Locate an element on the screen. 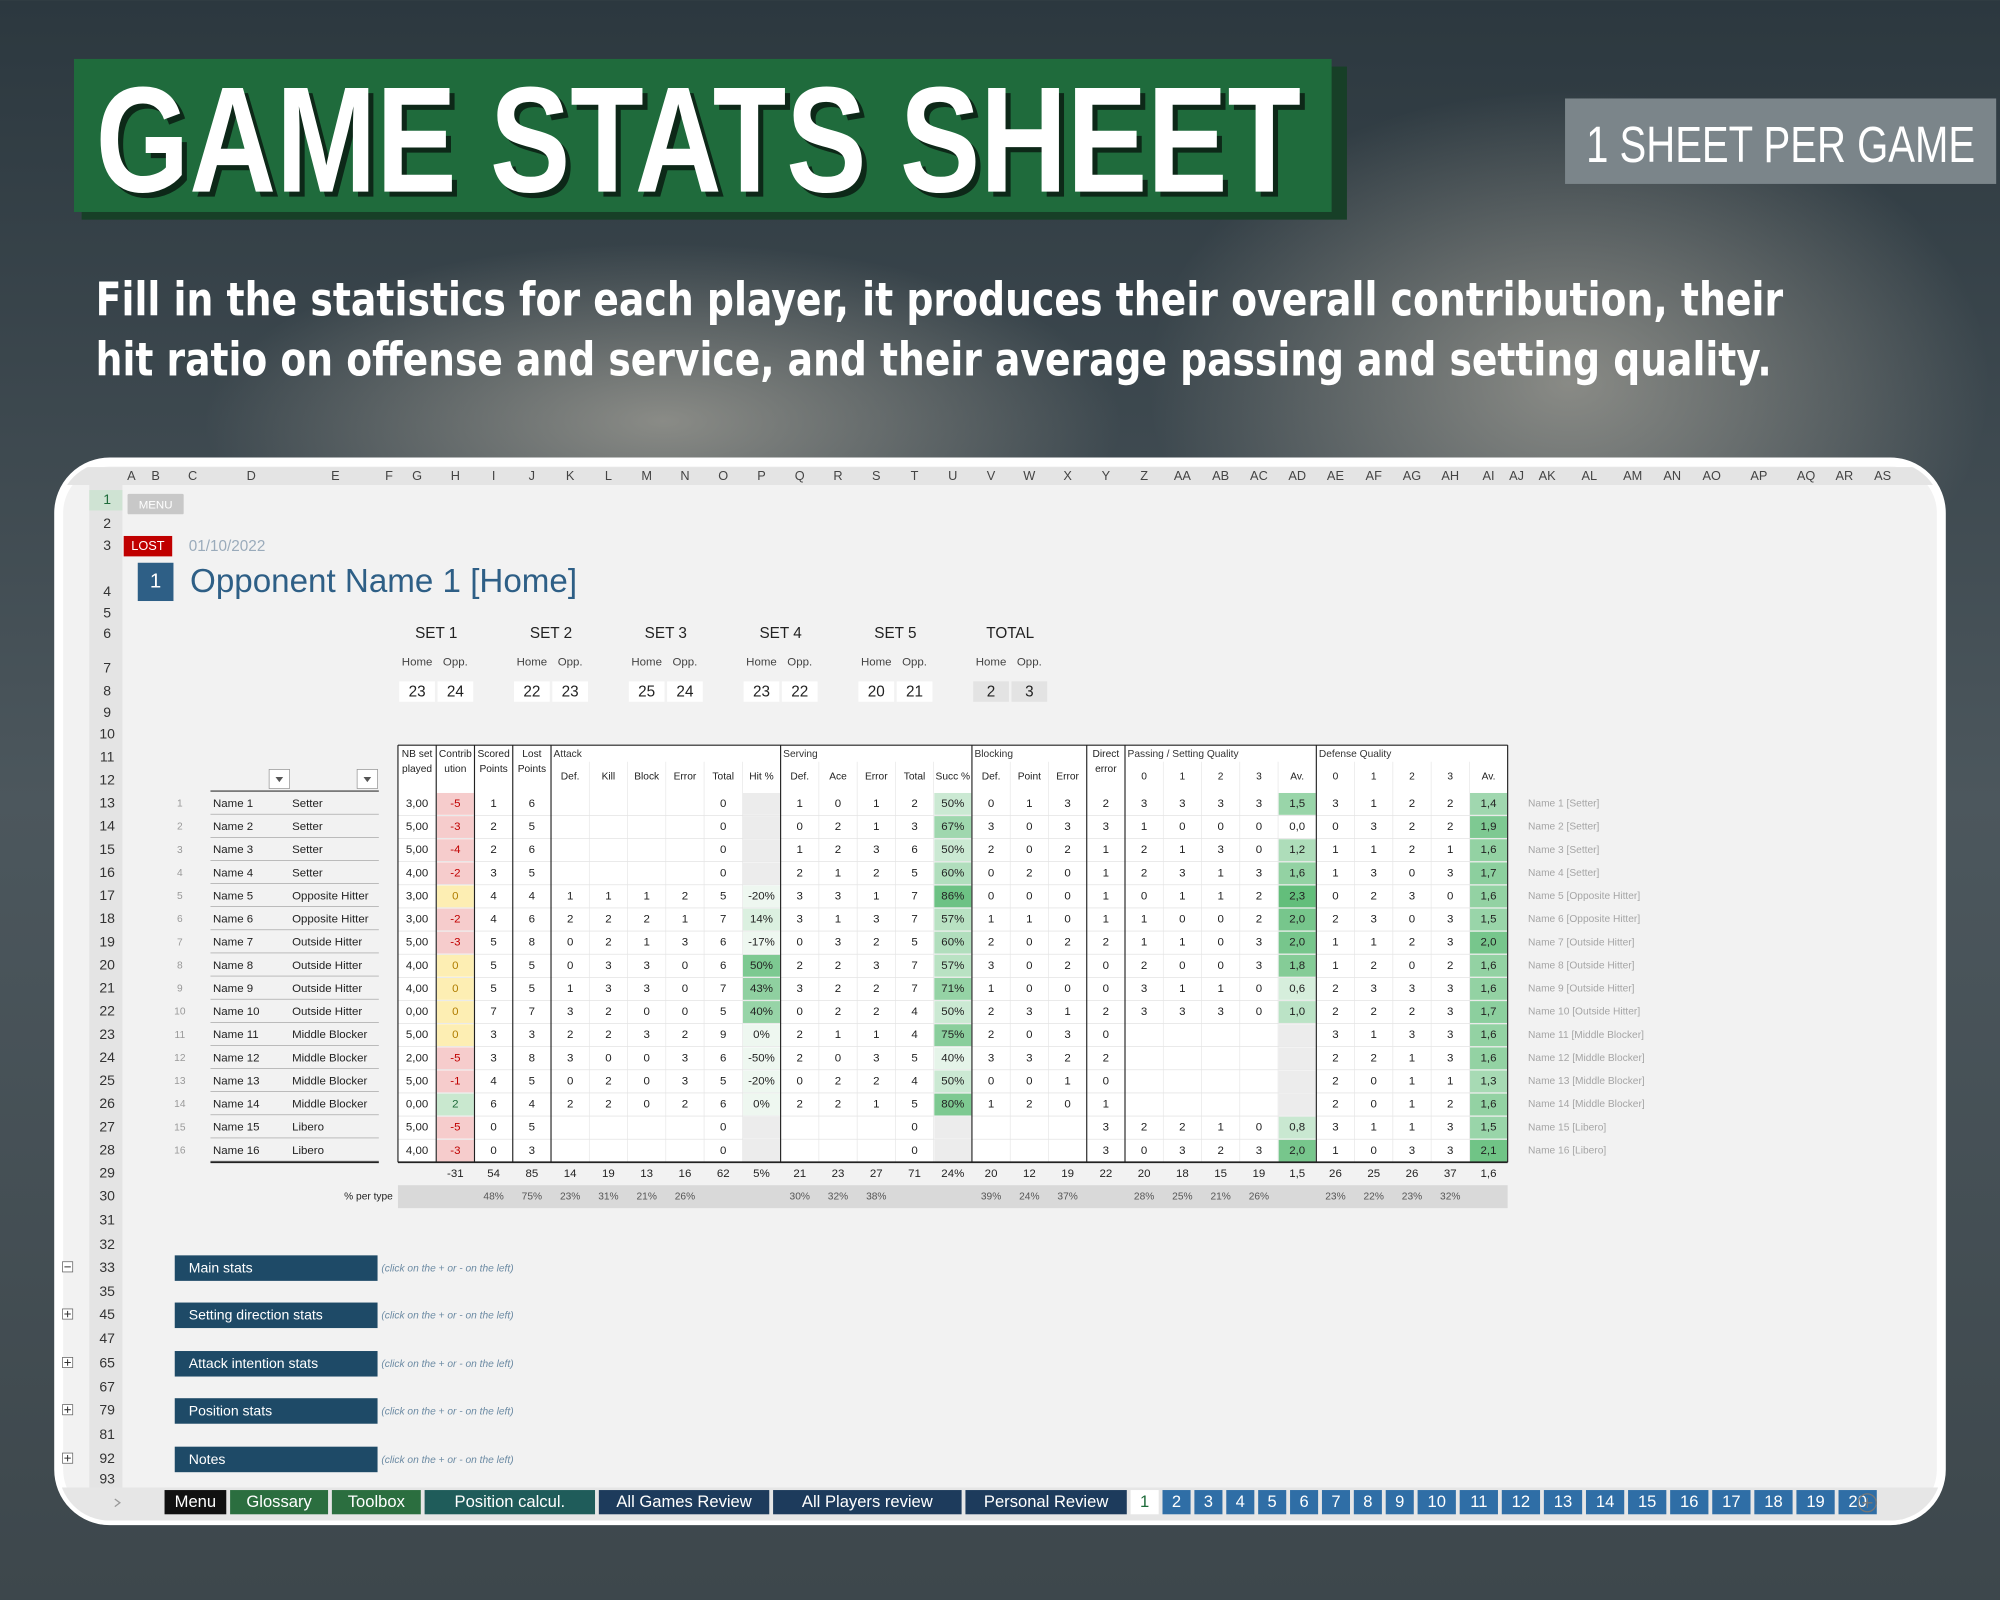  row-number: 22 is located at coordinates (107, 1011).